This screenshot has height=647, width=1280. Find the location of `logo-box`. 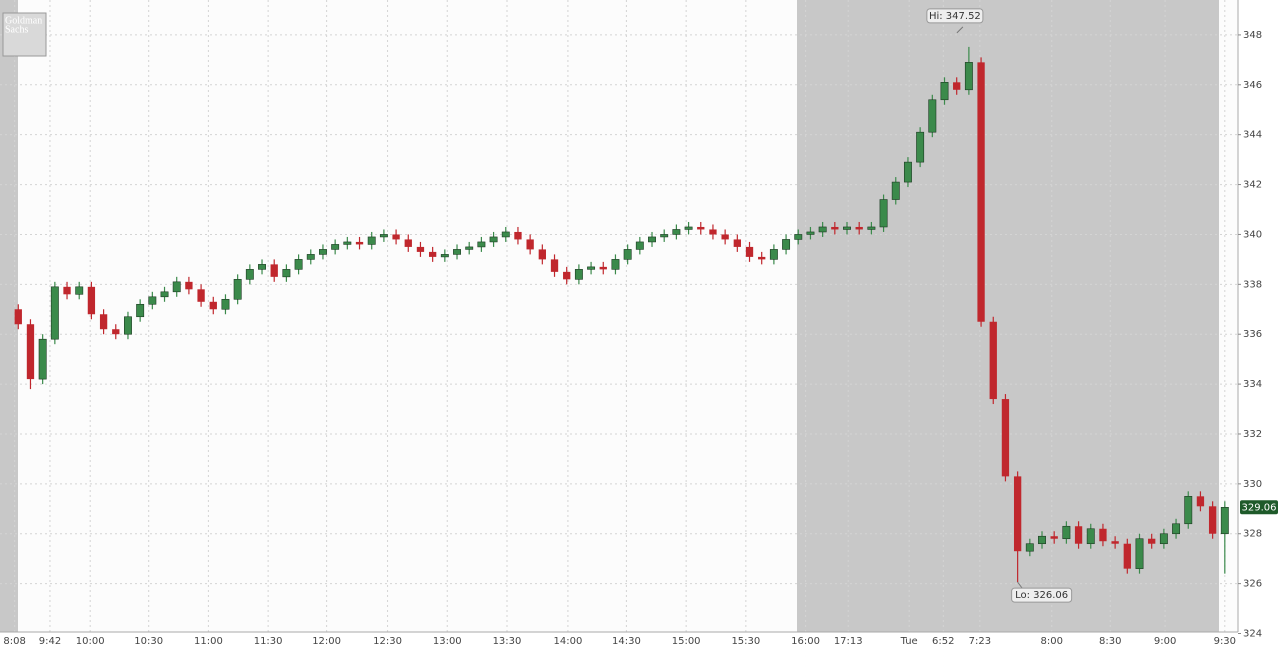

logo-box is located at coordinates (24, 34).